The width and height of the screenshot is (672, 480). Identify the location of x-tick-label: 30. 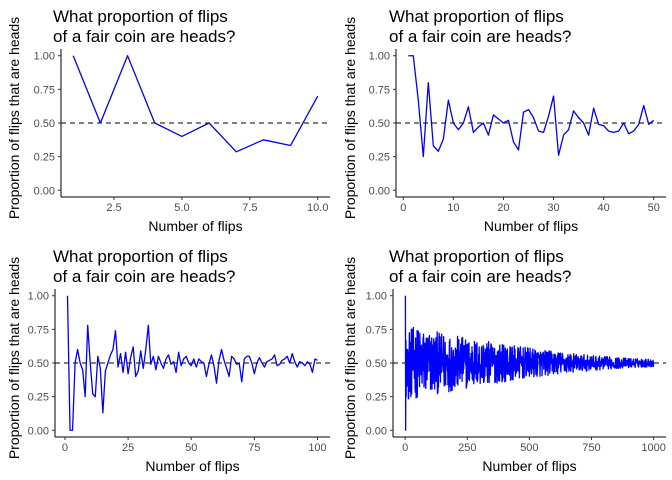
(553, 208).